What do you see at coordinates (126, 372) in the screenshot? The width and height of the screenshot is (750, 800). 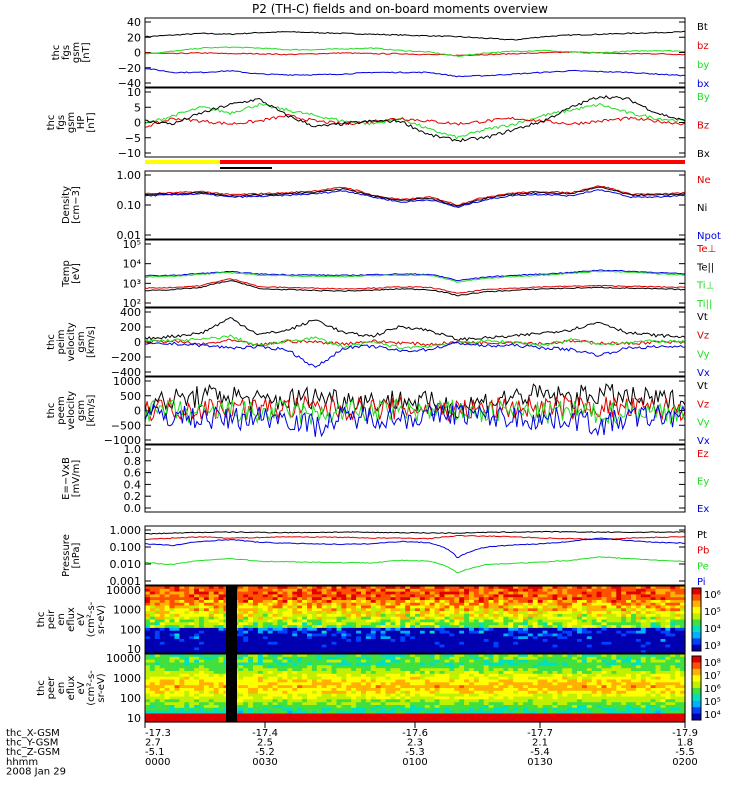 I see `y-tick-label: −400` at bounding box center [126, 372].